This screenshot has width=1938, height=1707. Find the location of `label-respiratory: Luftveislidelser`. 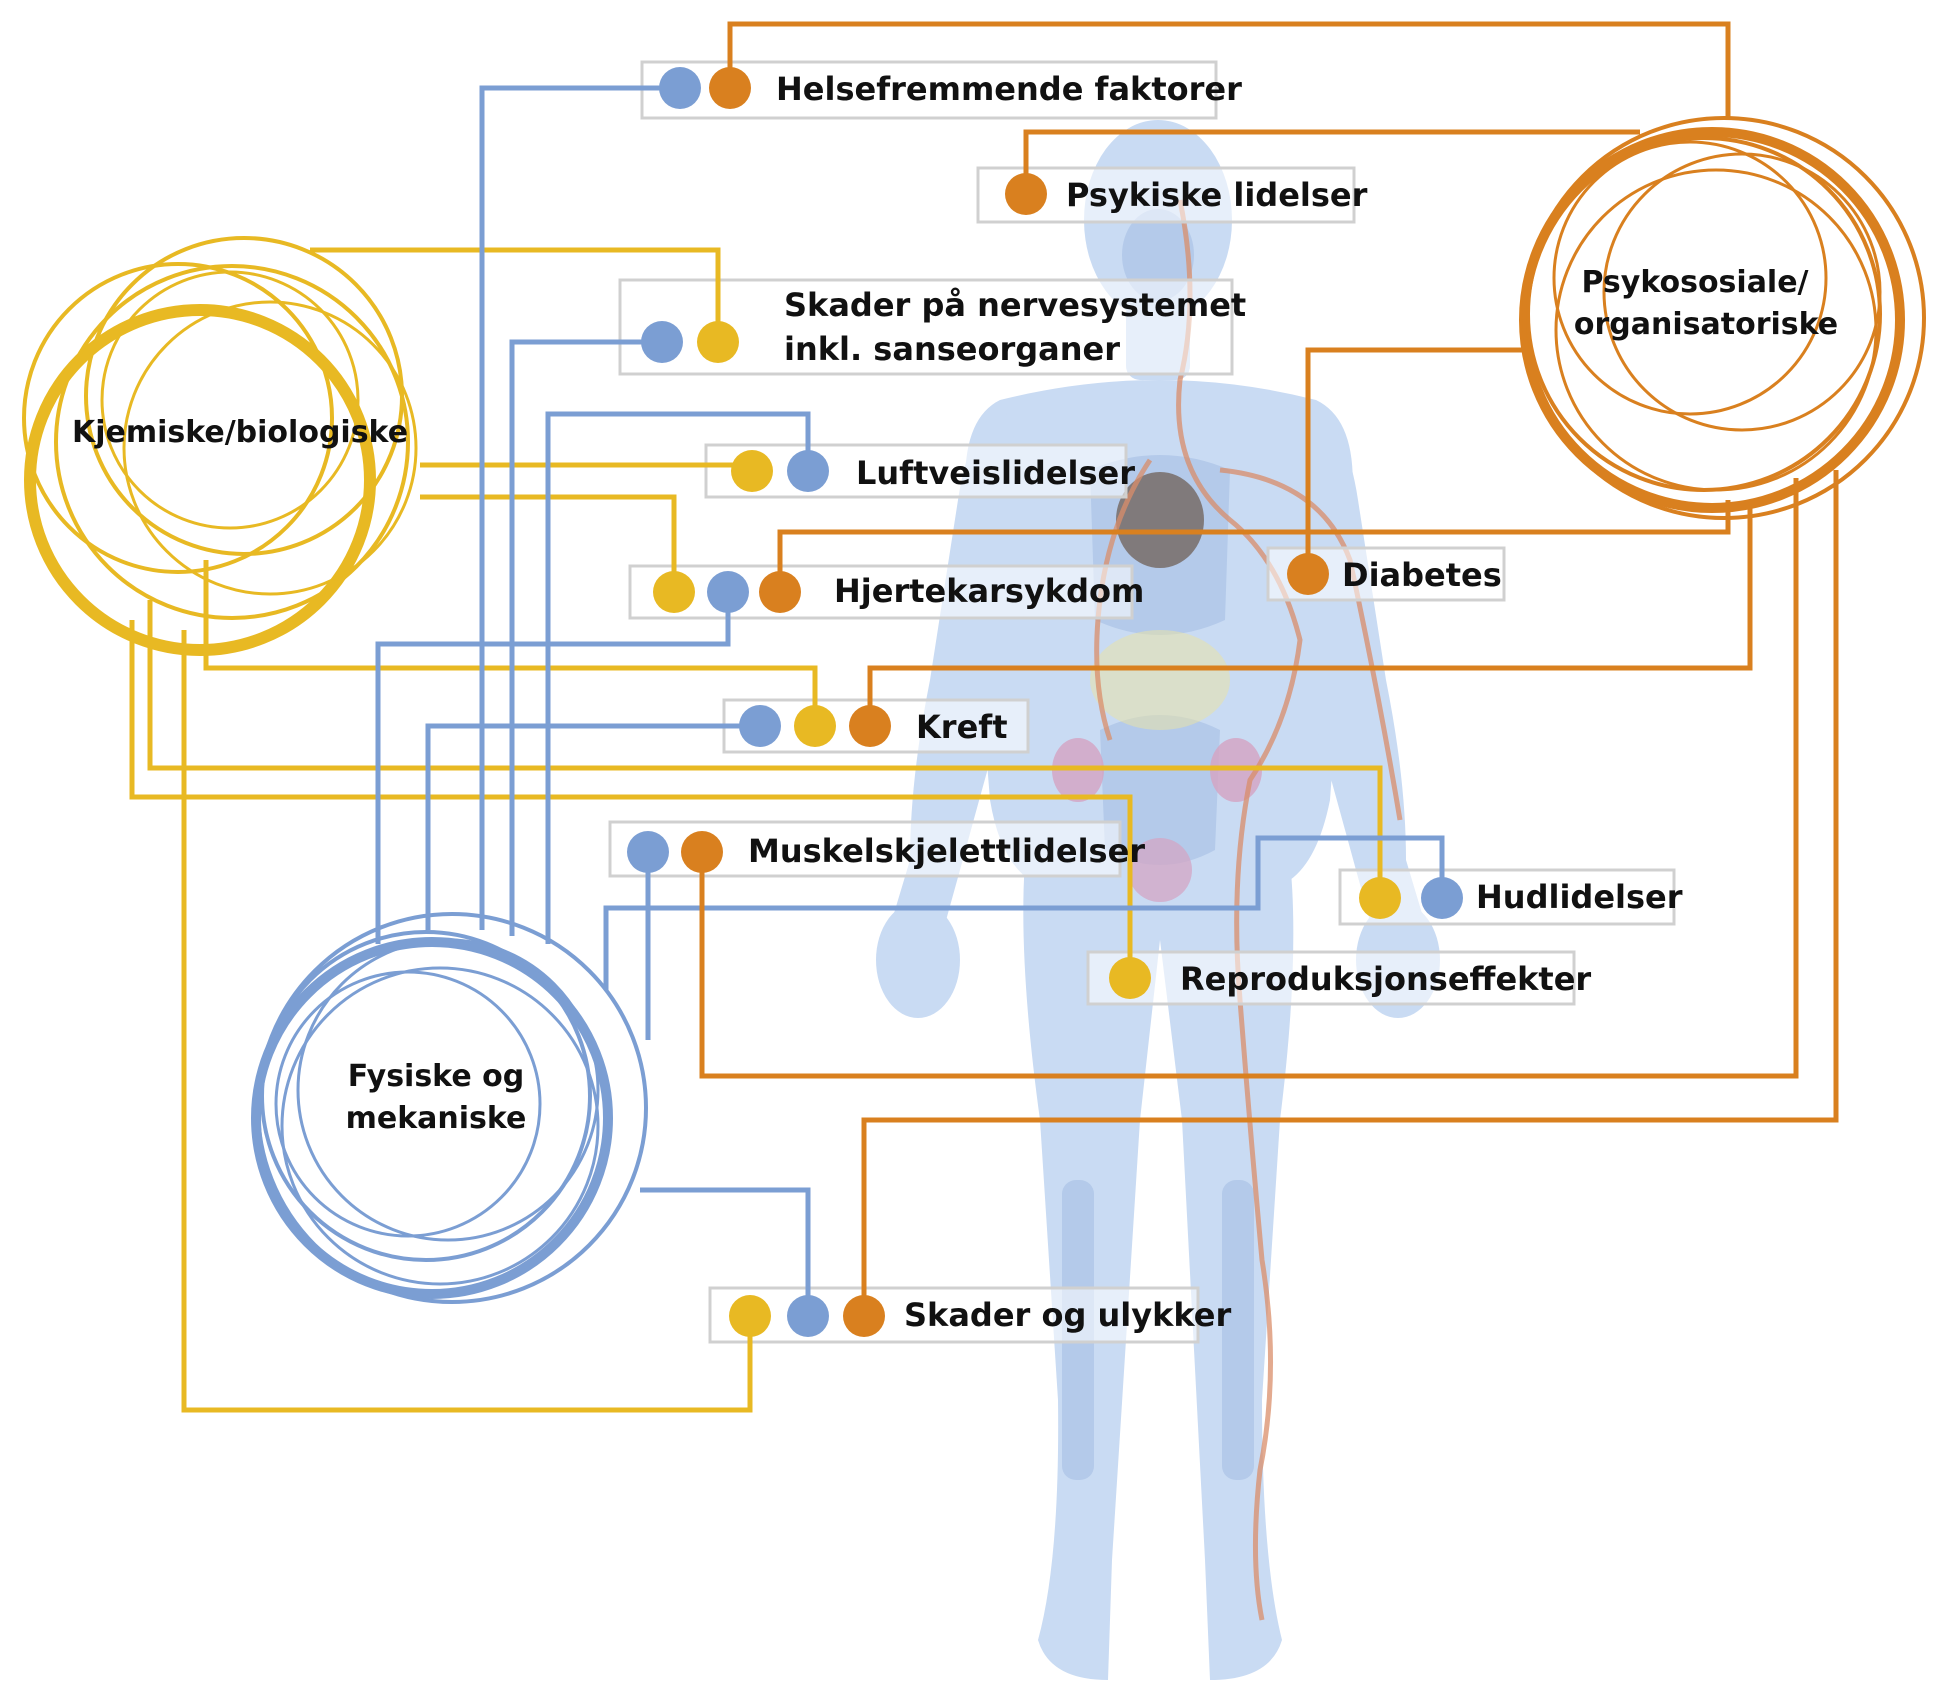

label-respiratory: Luftveislidelser is located at coordinates (995, 473).